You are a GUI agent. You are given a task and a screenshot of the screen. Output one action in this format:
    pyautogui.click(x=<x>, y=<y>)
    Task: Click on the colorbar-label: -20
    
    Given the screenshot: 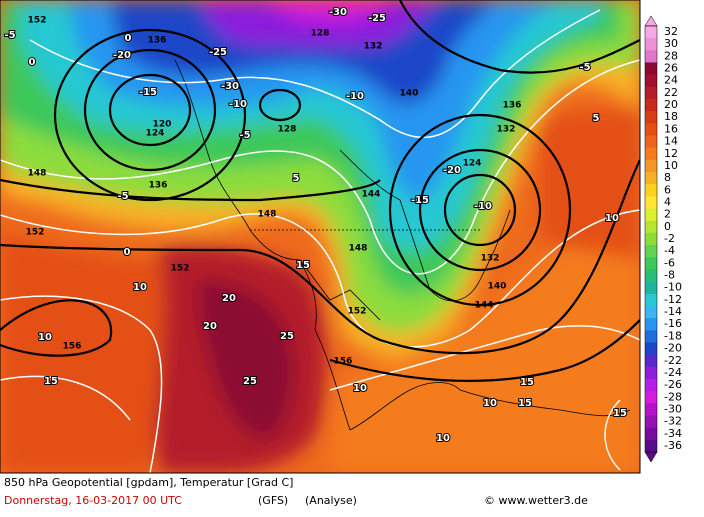 What is the action you would take?
    pyautogui.click(x=673, y=348)
    